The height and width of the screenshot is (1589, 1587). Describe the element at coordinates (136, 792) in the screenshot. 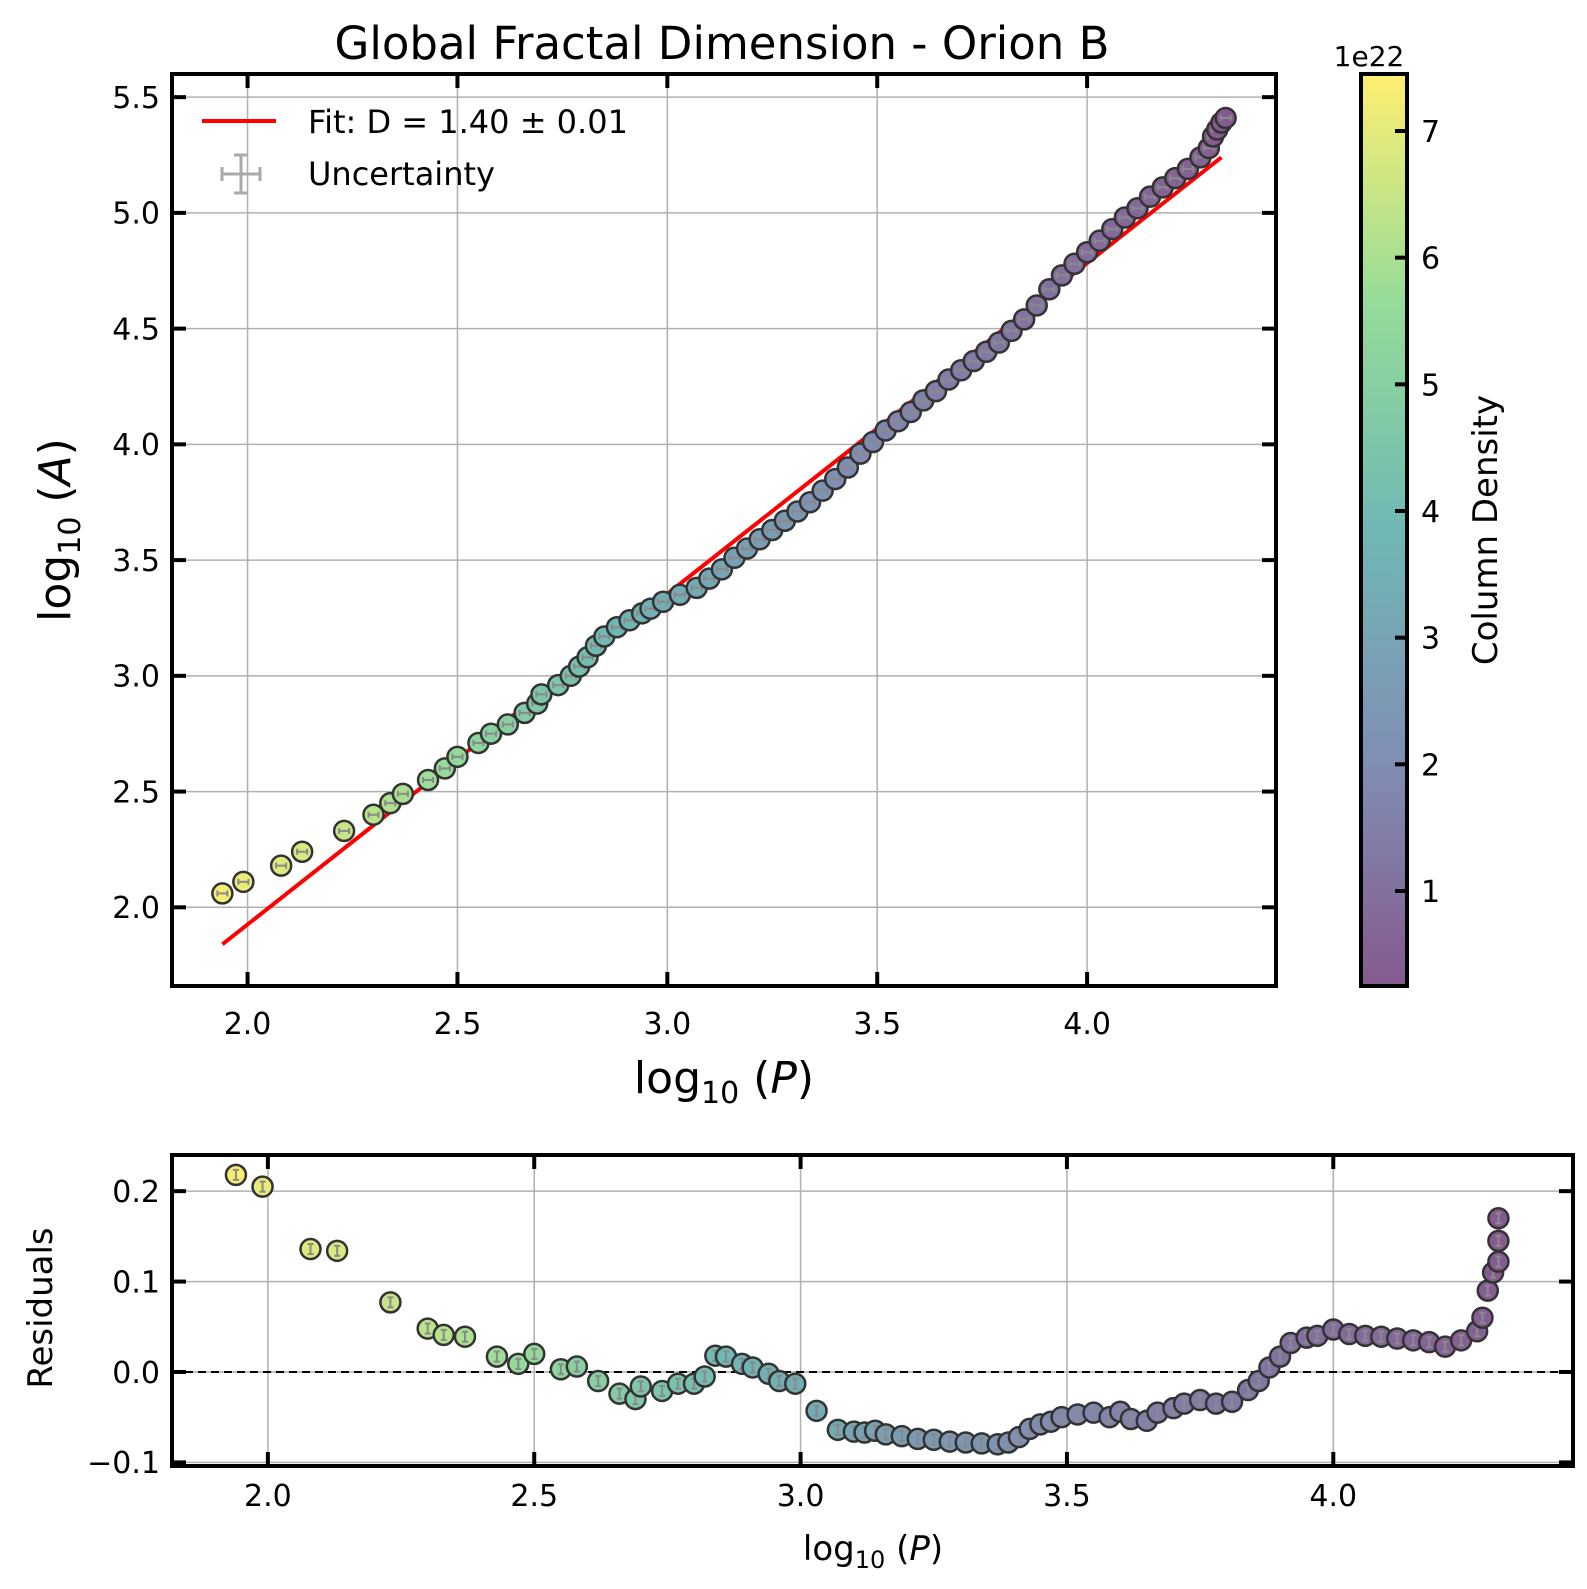

I see `y-tick-label: 2.5` at that location.